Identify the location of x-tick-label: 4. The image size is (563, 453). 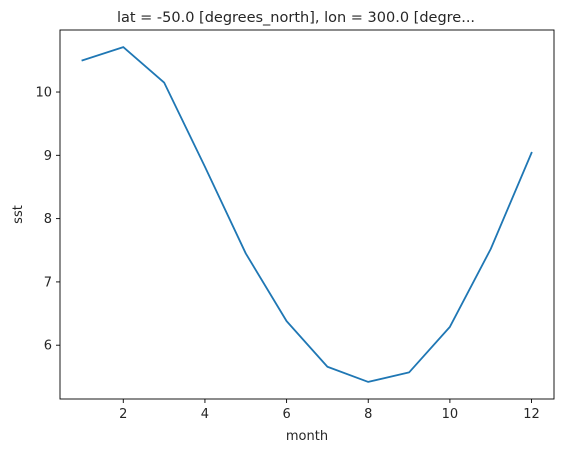
(205, 414).